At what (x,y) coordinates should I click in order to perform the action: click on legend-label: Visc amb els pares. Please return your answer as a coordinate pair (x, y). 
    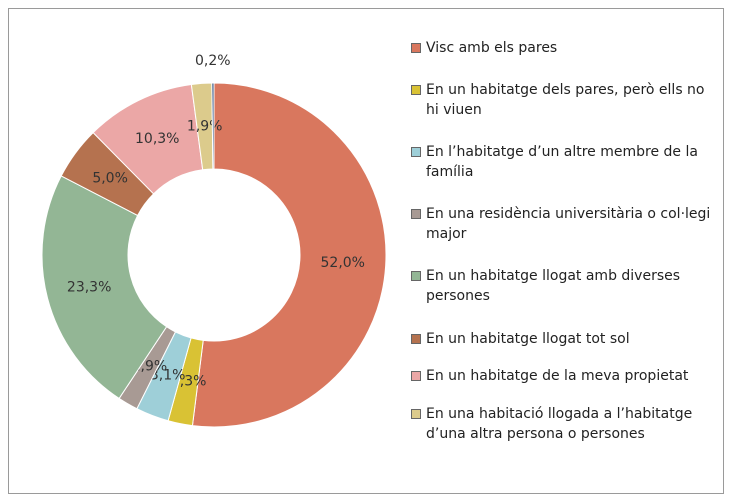
    Looking at the image, I should click on (492, 48).